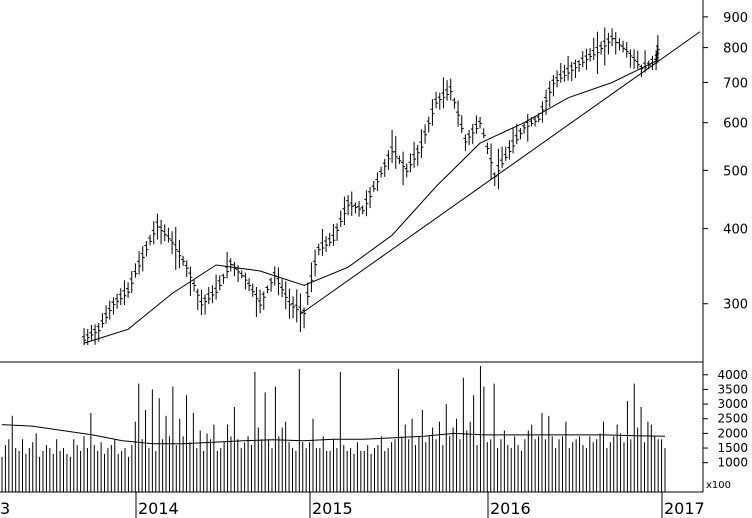 This screenshot has width=752, height=518. Describe the element at coordinates (332, 508) in the screenshot. I see `x-tick-label: 2015` at that location.